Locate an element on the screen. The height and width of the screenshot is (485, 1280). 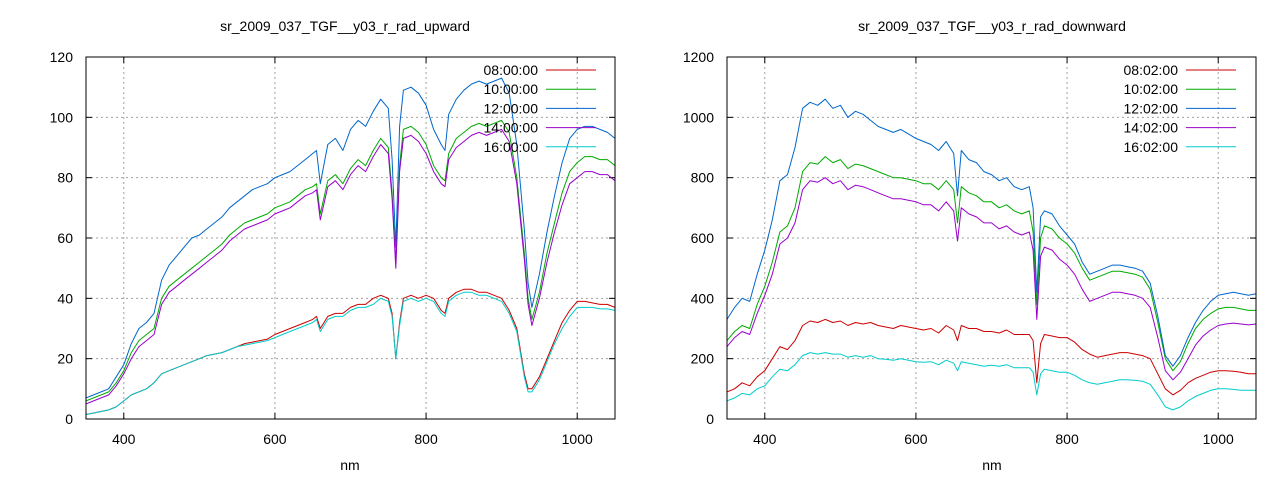
y-tick-label: 80 is located at coordinates (65, 178).